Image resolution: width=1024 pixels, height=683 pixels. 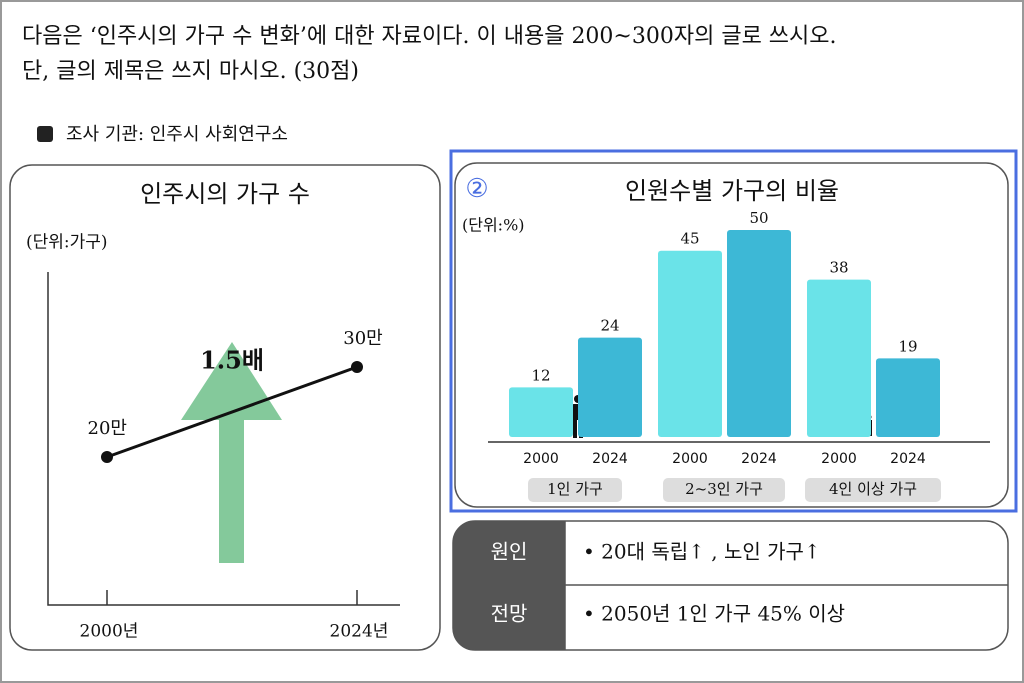 I want to click on chart-title: 인주시의 가구 수, so click(x=225, y=194).